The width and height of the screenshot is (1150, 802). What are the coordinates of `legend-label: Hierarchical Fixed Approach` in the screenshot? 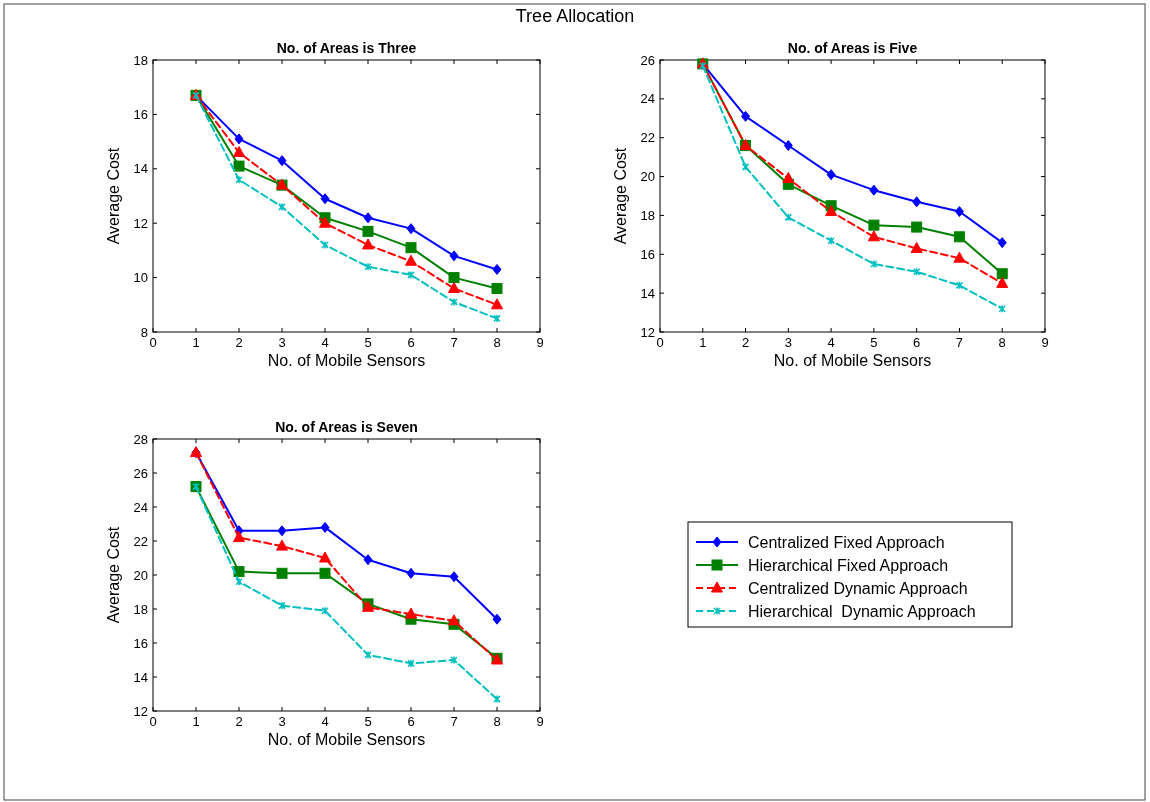 It's located at (848, 565).